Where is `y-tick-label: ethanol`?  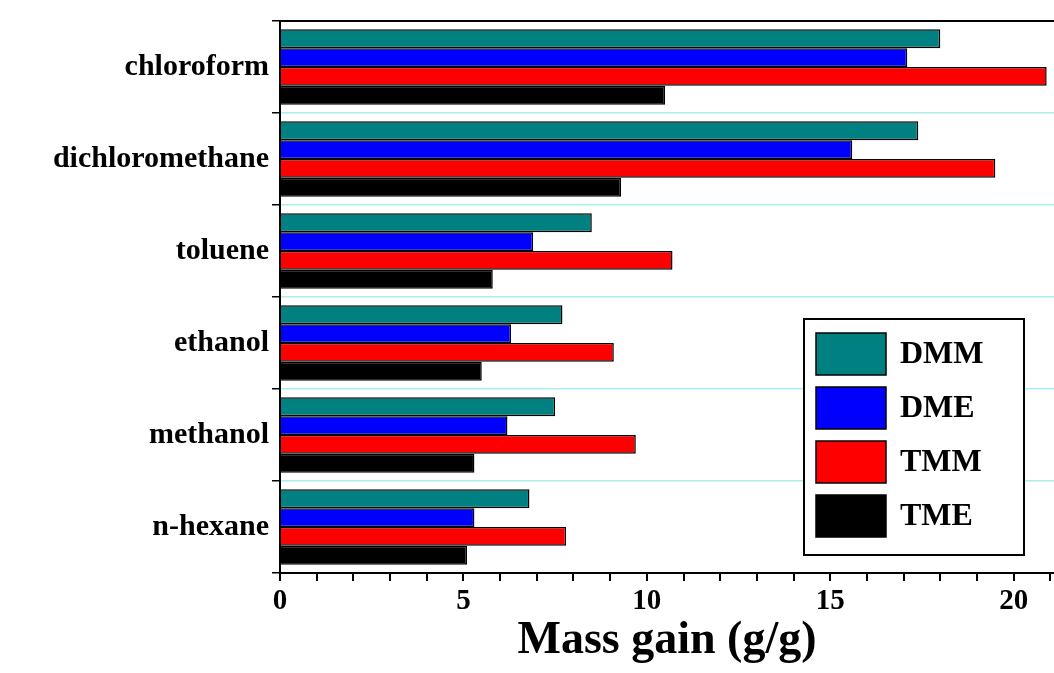 y-tick-label: ethanol is located at coordinates (221, 340).